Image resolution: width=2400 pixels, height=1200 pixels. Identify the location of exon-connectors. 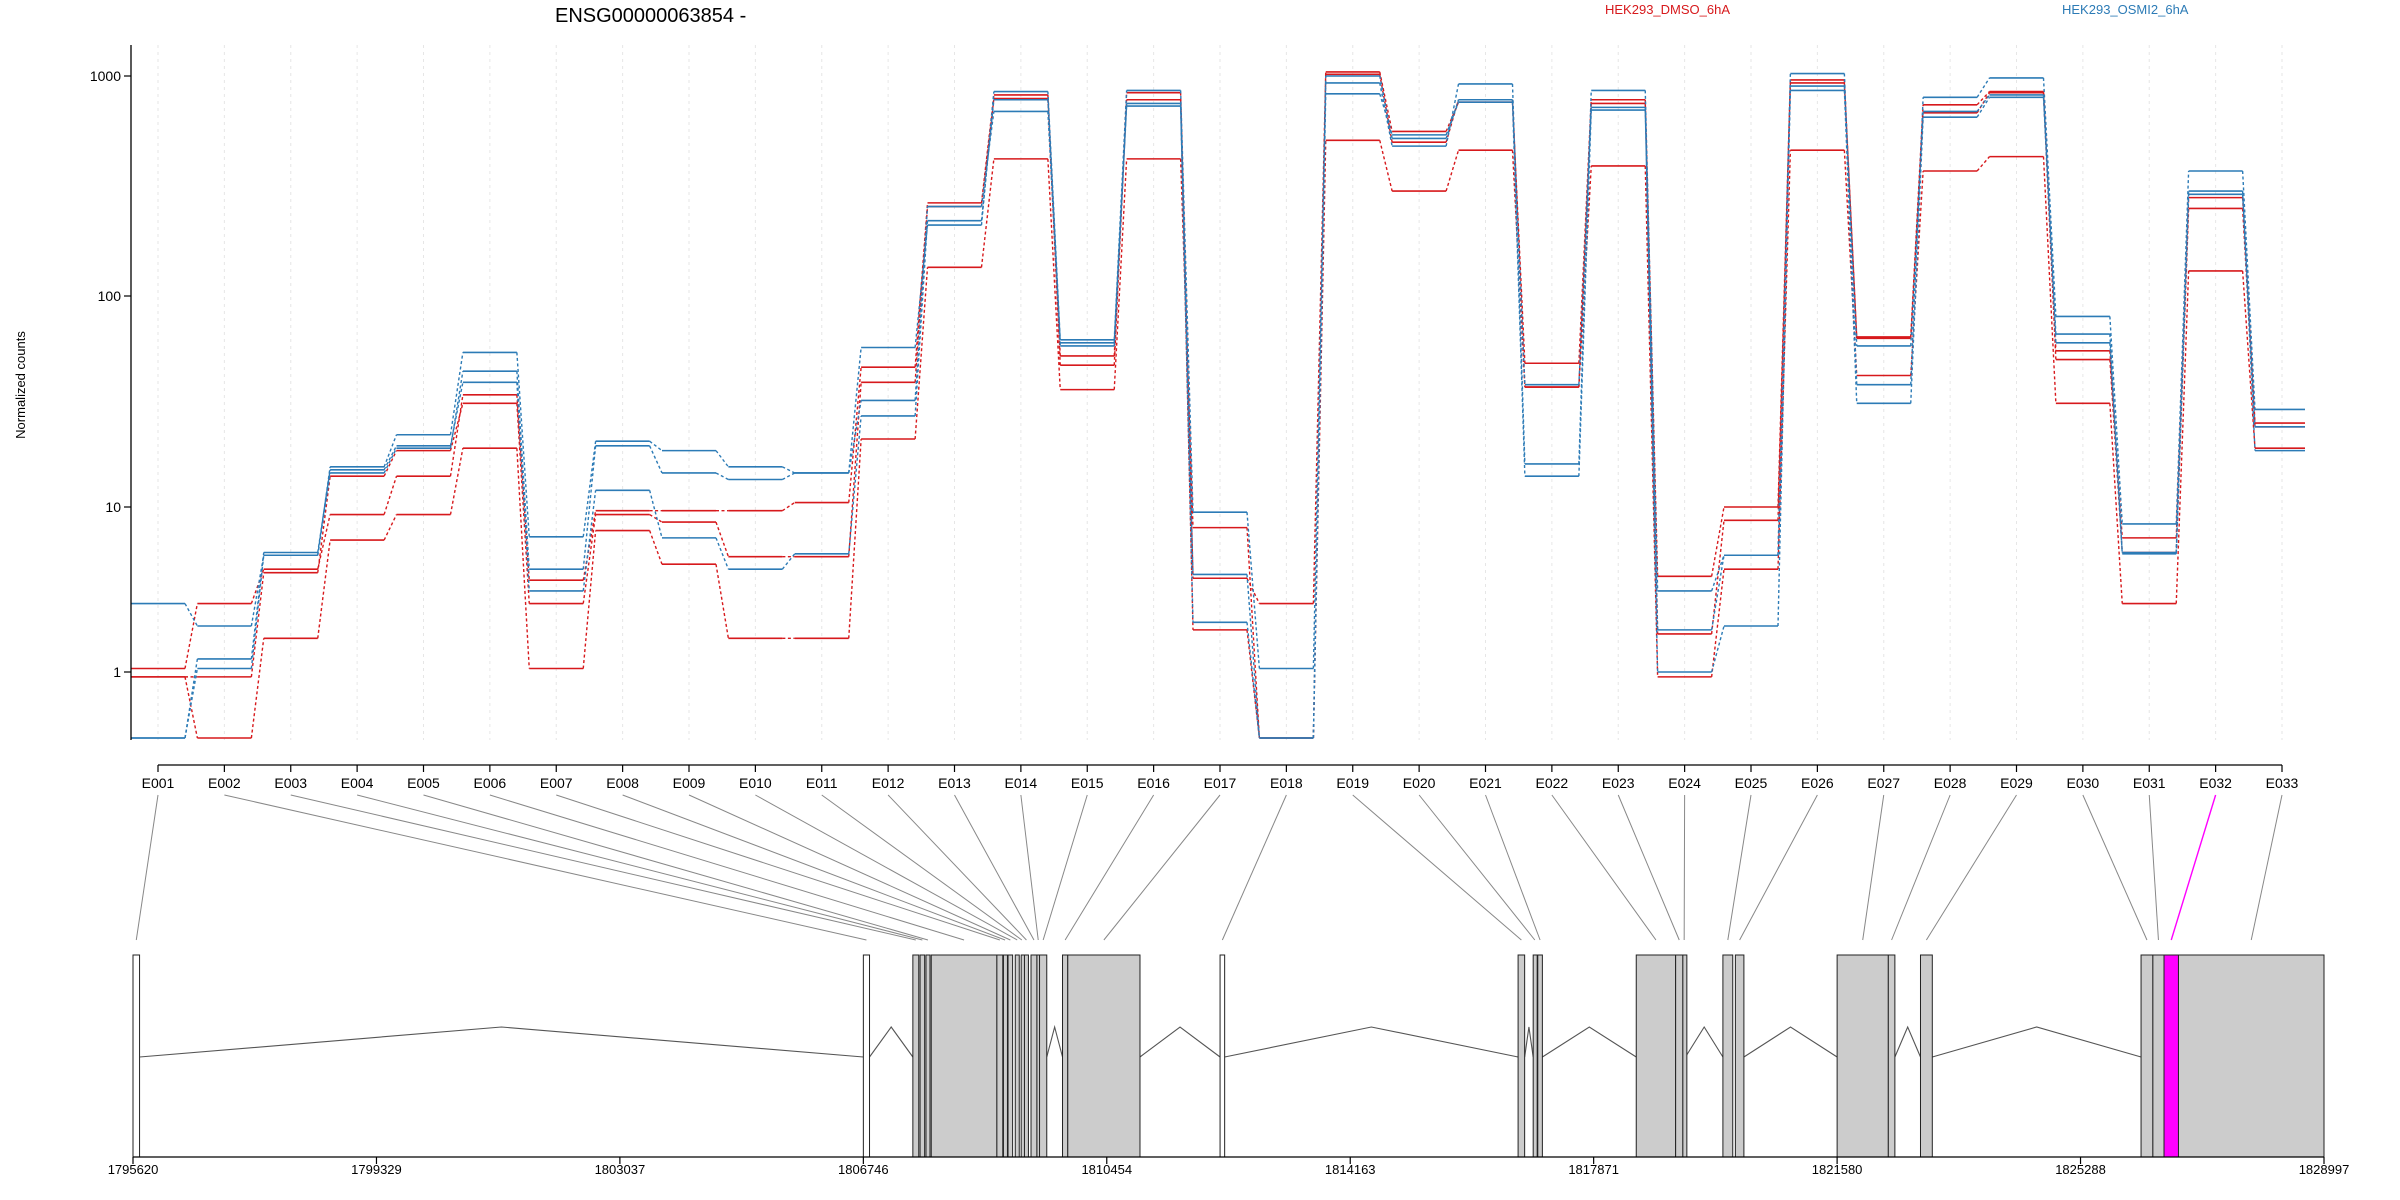
(1209, 867).